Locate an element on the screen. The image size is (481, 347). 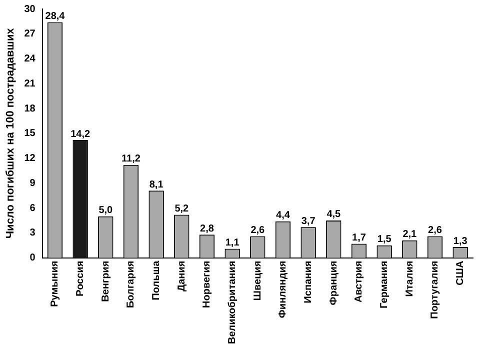
y-tick-label: 15 is located at coordinates (30, 134).